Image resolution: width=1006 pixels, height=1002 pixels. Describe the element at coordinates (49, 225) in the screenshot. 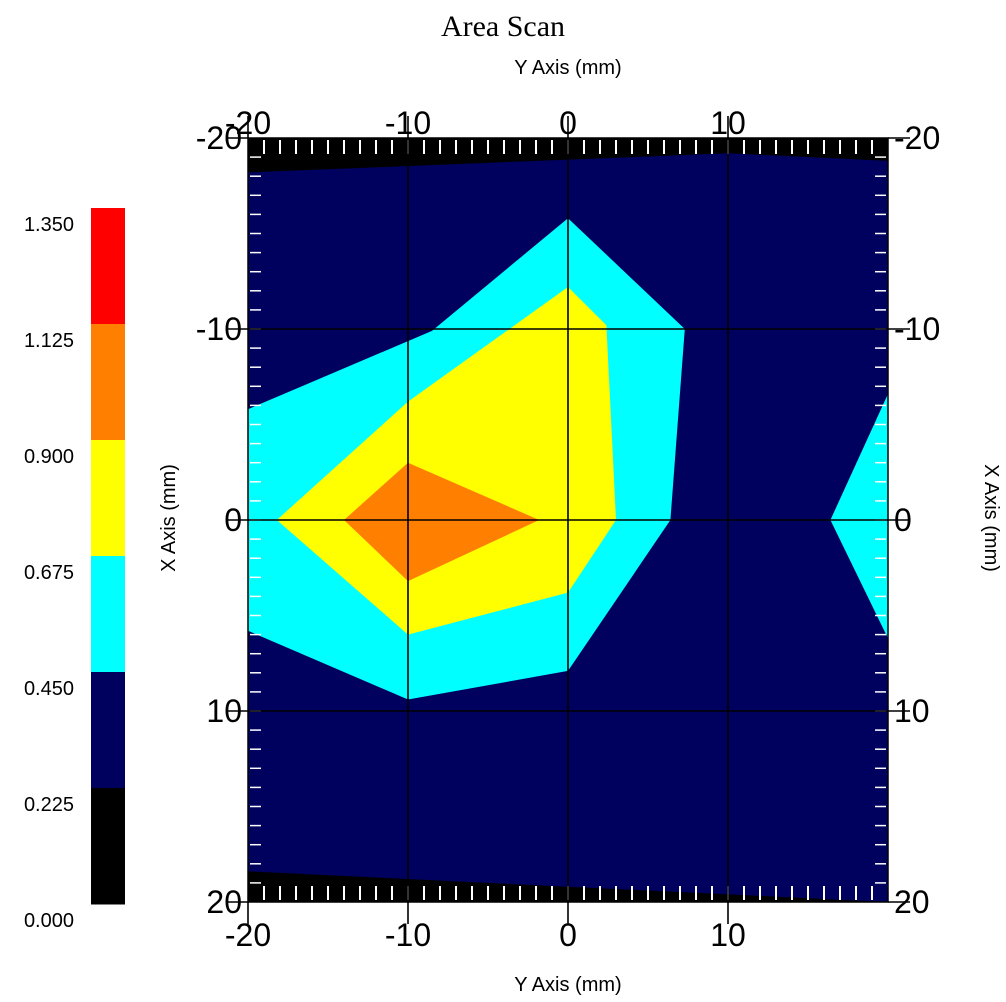

I see `legend-label: 1.350` at that location.